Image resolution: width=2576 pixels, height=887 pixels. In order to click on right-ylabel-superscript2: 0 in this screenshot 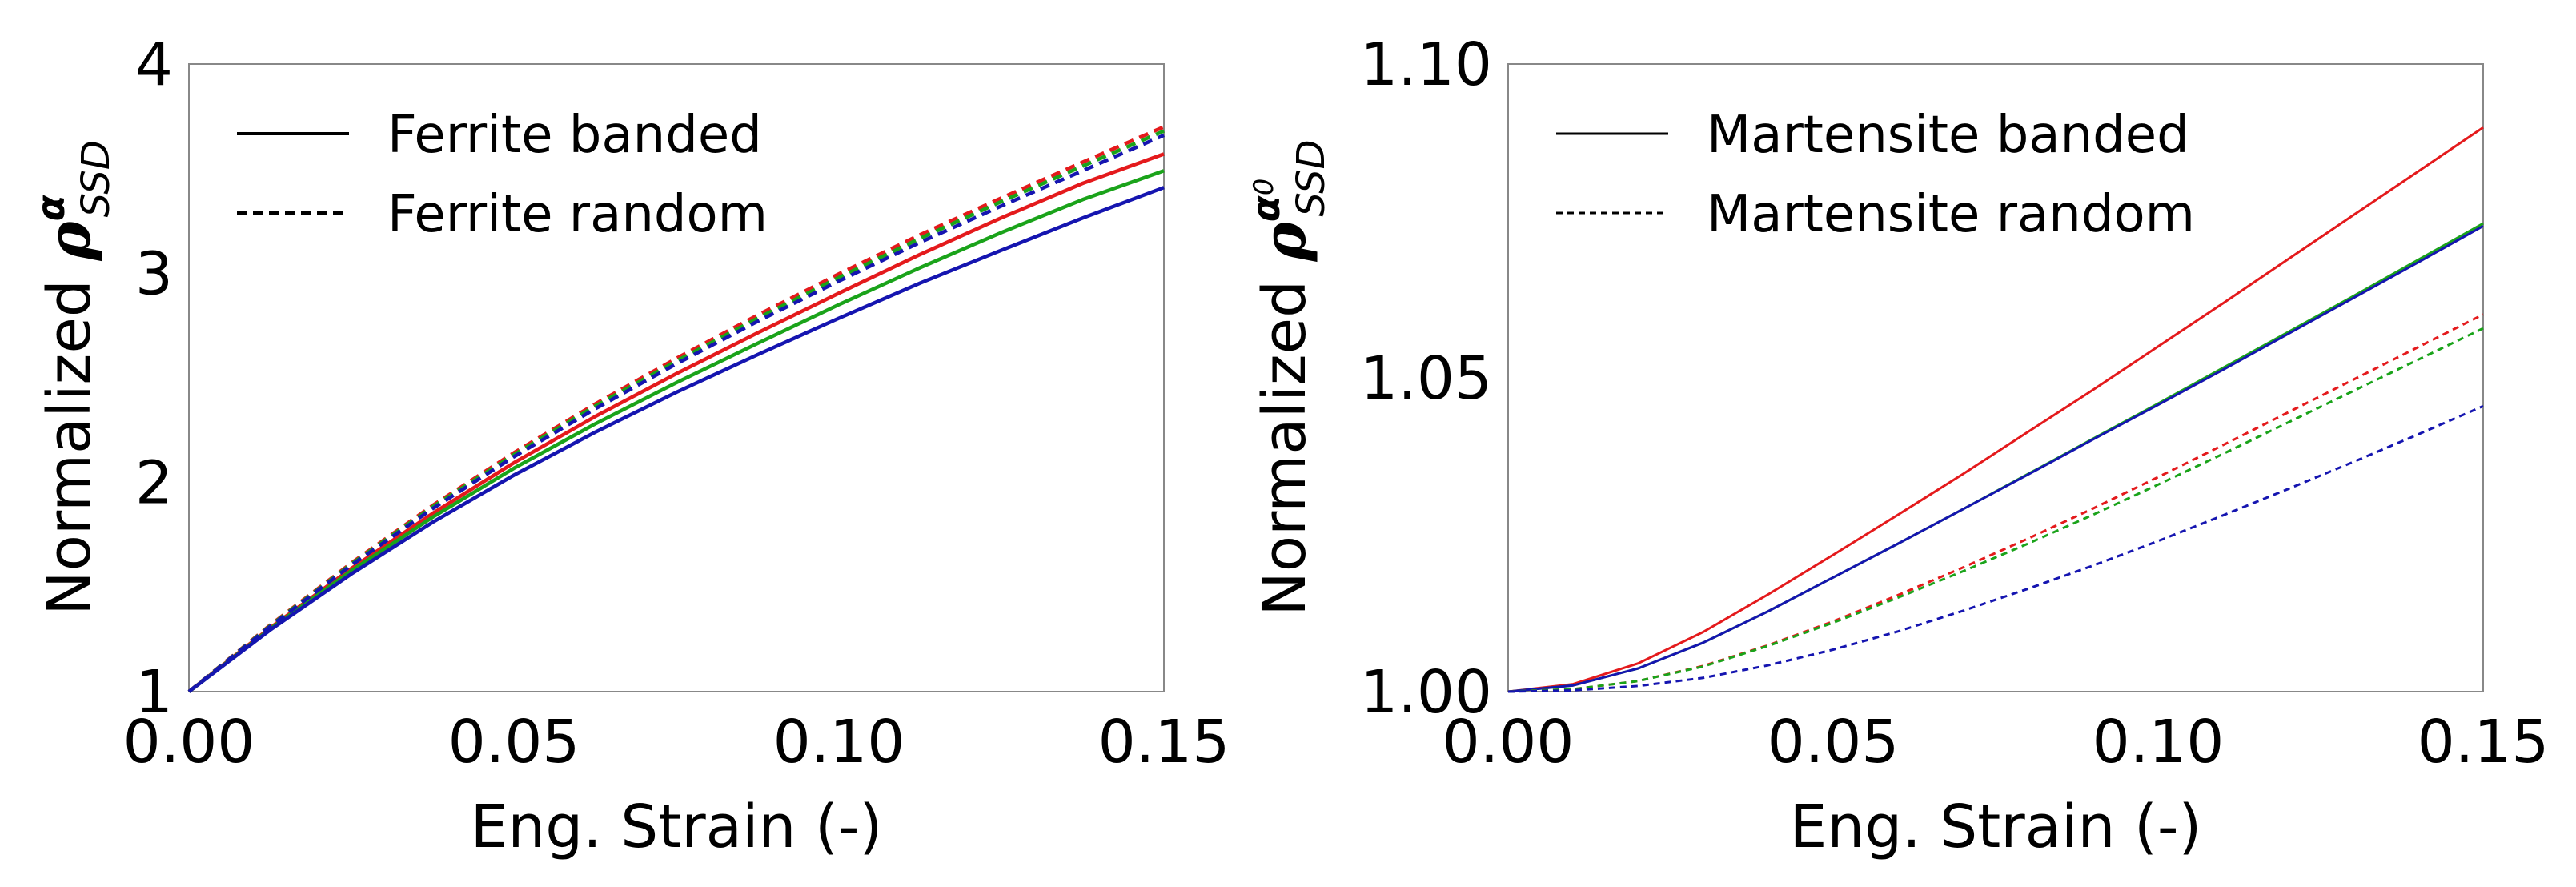, I will do `click(1264, 188)`.